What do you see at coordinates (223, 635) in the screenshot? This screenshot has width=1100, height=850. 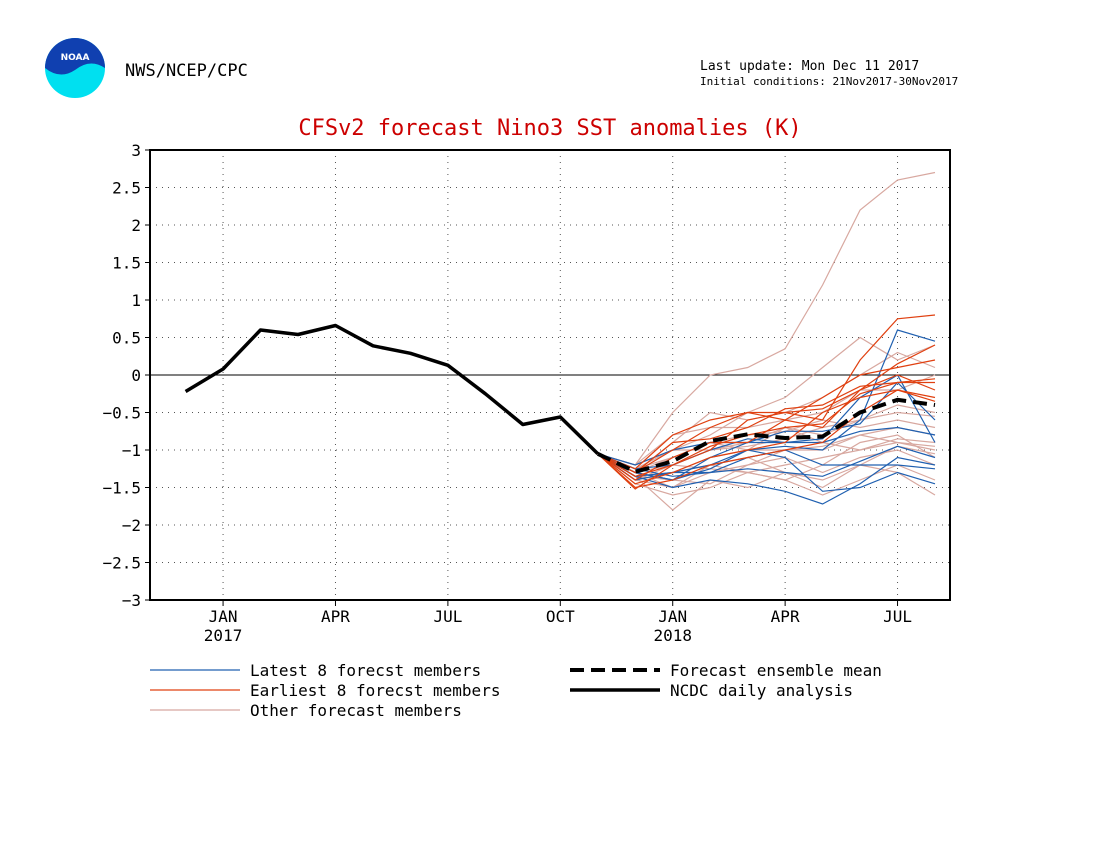 I see `x-year-label: 2017` at bounding box center [223, 635].